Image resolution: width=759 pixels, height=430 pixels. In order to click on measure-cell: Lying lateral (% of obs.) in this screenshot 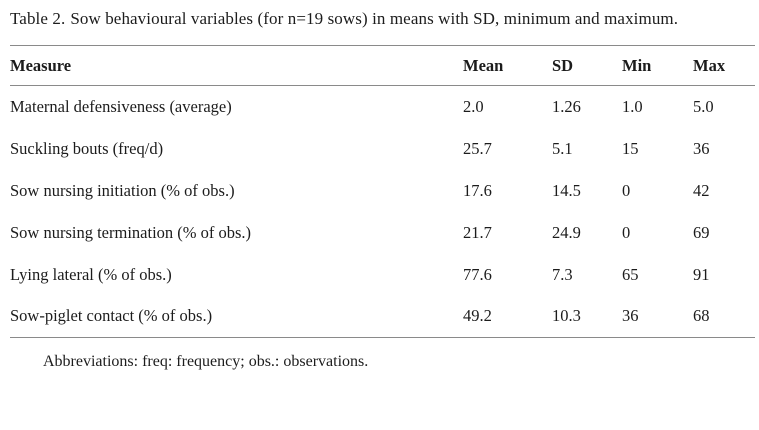, I will do `click(91, 274)`.